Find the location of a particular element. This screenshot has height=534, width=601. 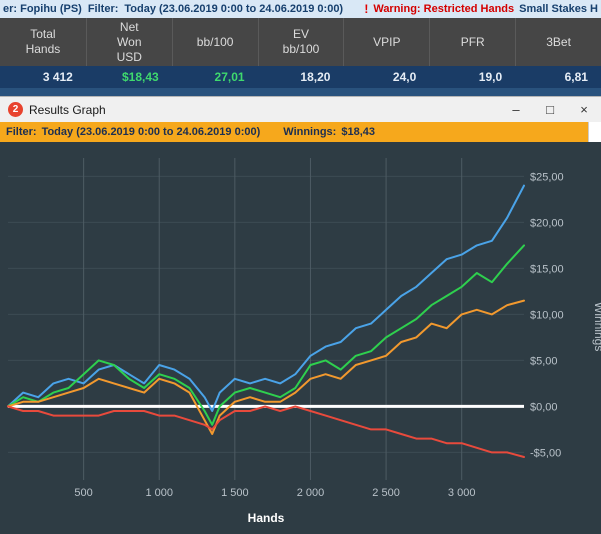

app-icon-glyph: 2 is located at coordinates (15, 109).